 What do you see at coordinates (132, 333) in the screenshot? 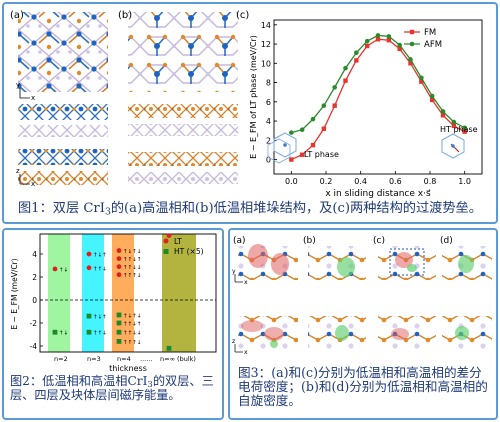
I see `spin-config-label: ↑↑↓↓` at bounding box center [132, 333].